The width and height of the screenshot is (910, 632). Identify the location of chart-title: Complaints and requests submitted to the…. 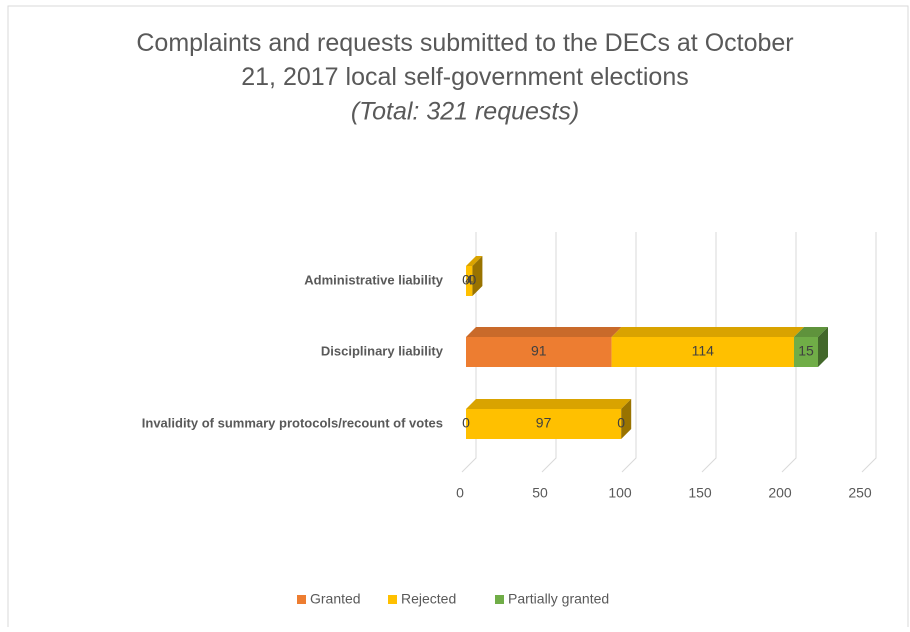
(464, 60).